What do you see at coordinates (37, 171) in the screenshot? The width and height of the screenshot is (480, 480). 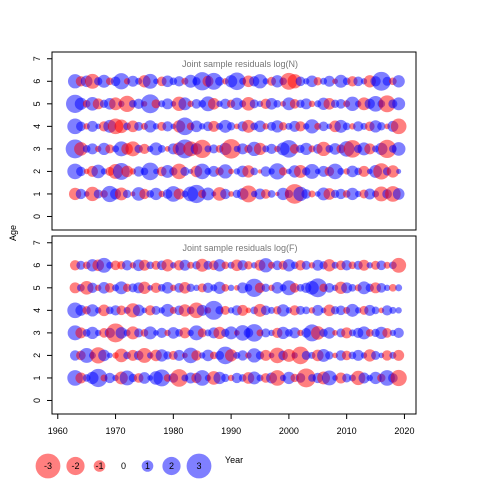 I see `y-tick-label: 2` at bounding box center [37, 171].